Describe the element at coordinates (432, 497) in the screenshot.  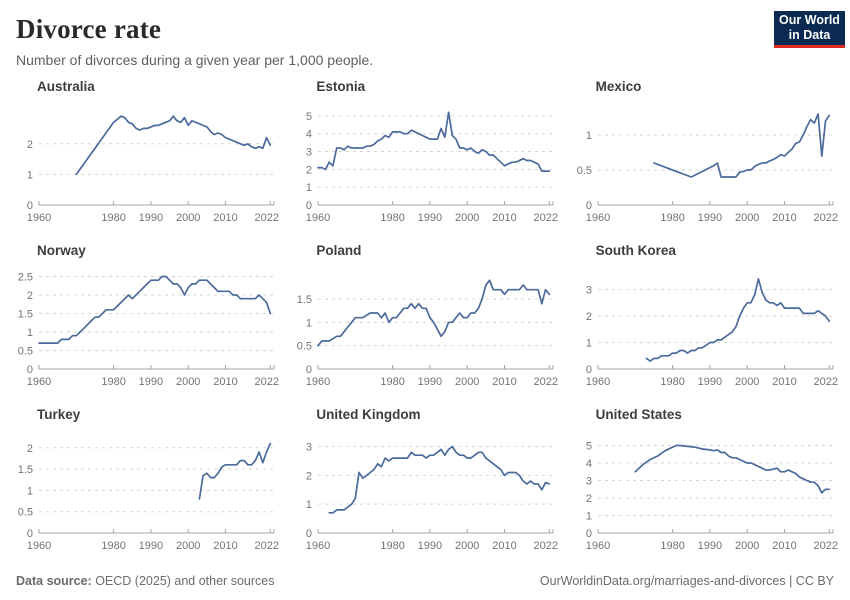
I see `chart-svg-united-kingdom: 0 1 2 3 1960 1980 1990 2000 2010 2022` at that location.